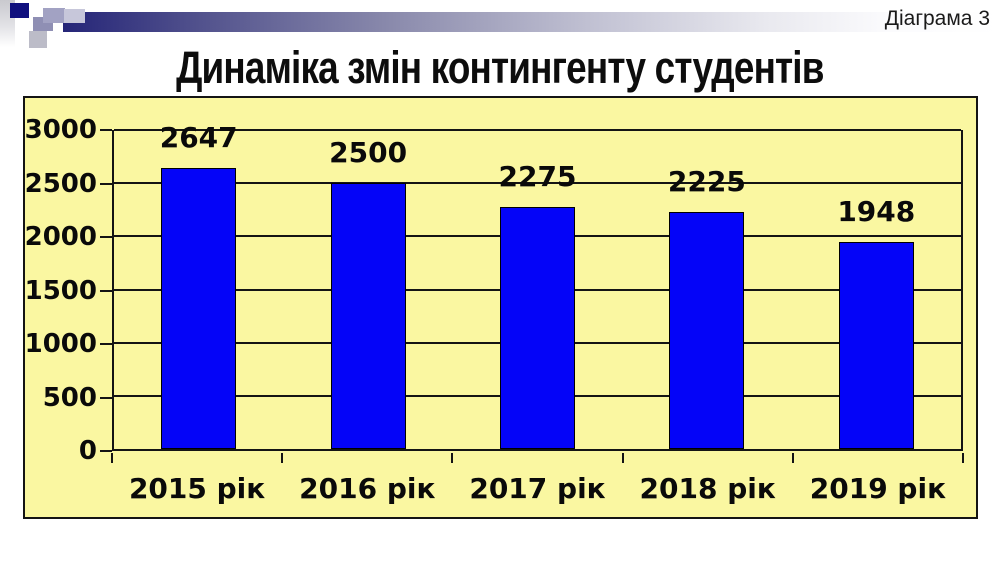 The image size is (1000, 562). What do you see at coordinates (60, 183) in the screenshot?
I see `y-tick-label: 2500` at bounding box center [60, 183].